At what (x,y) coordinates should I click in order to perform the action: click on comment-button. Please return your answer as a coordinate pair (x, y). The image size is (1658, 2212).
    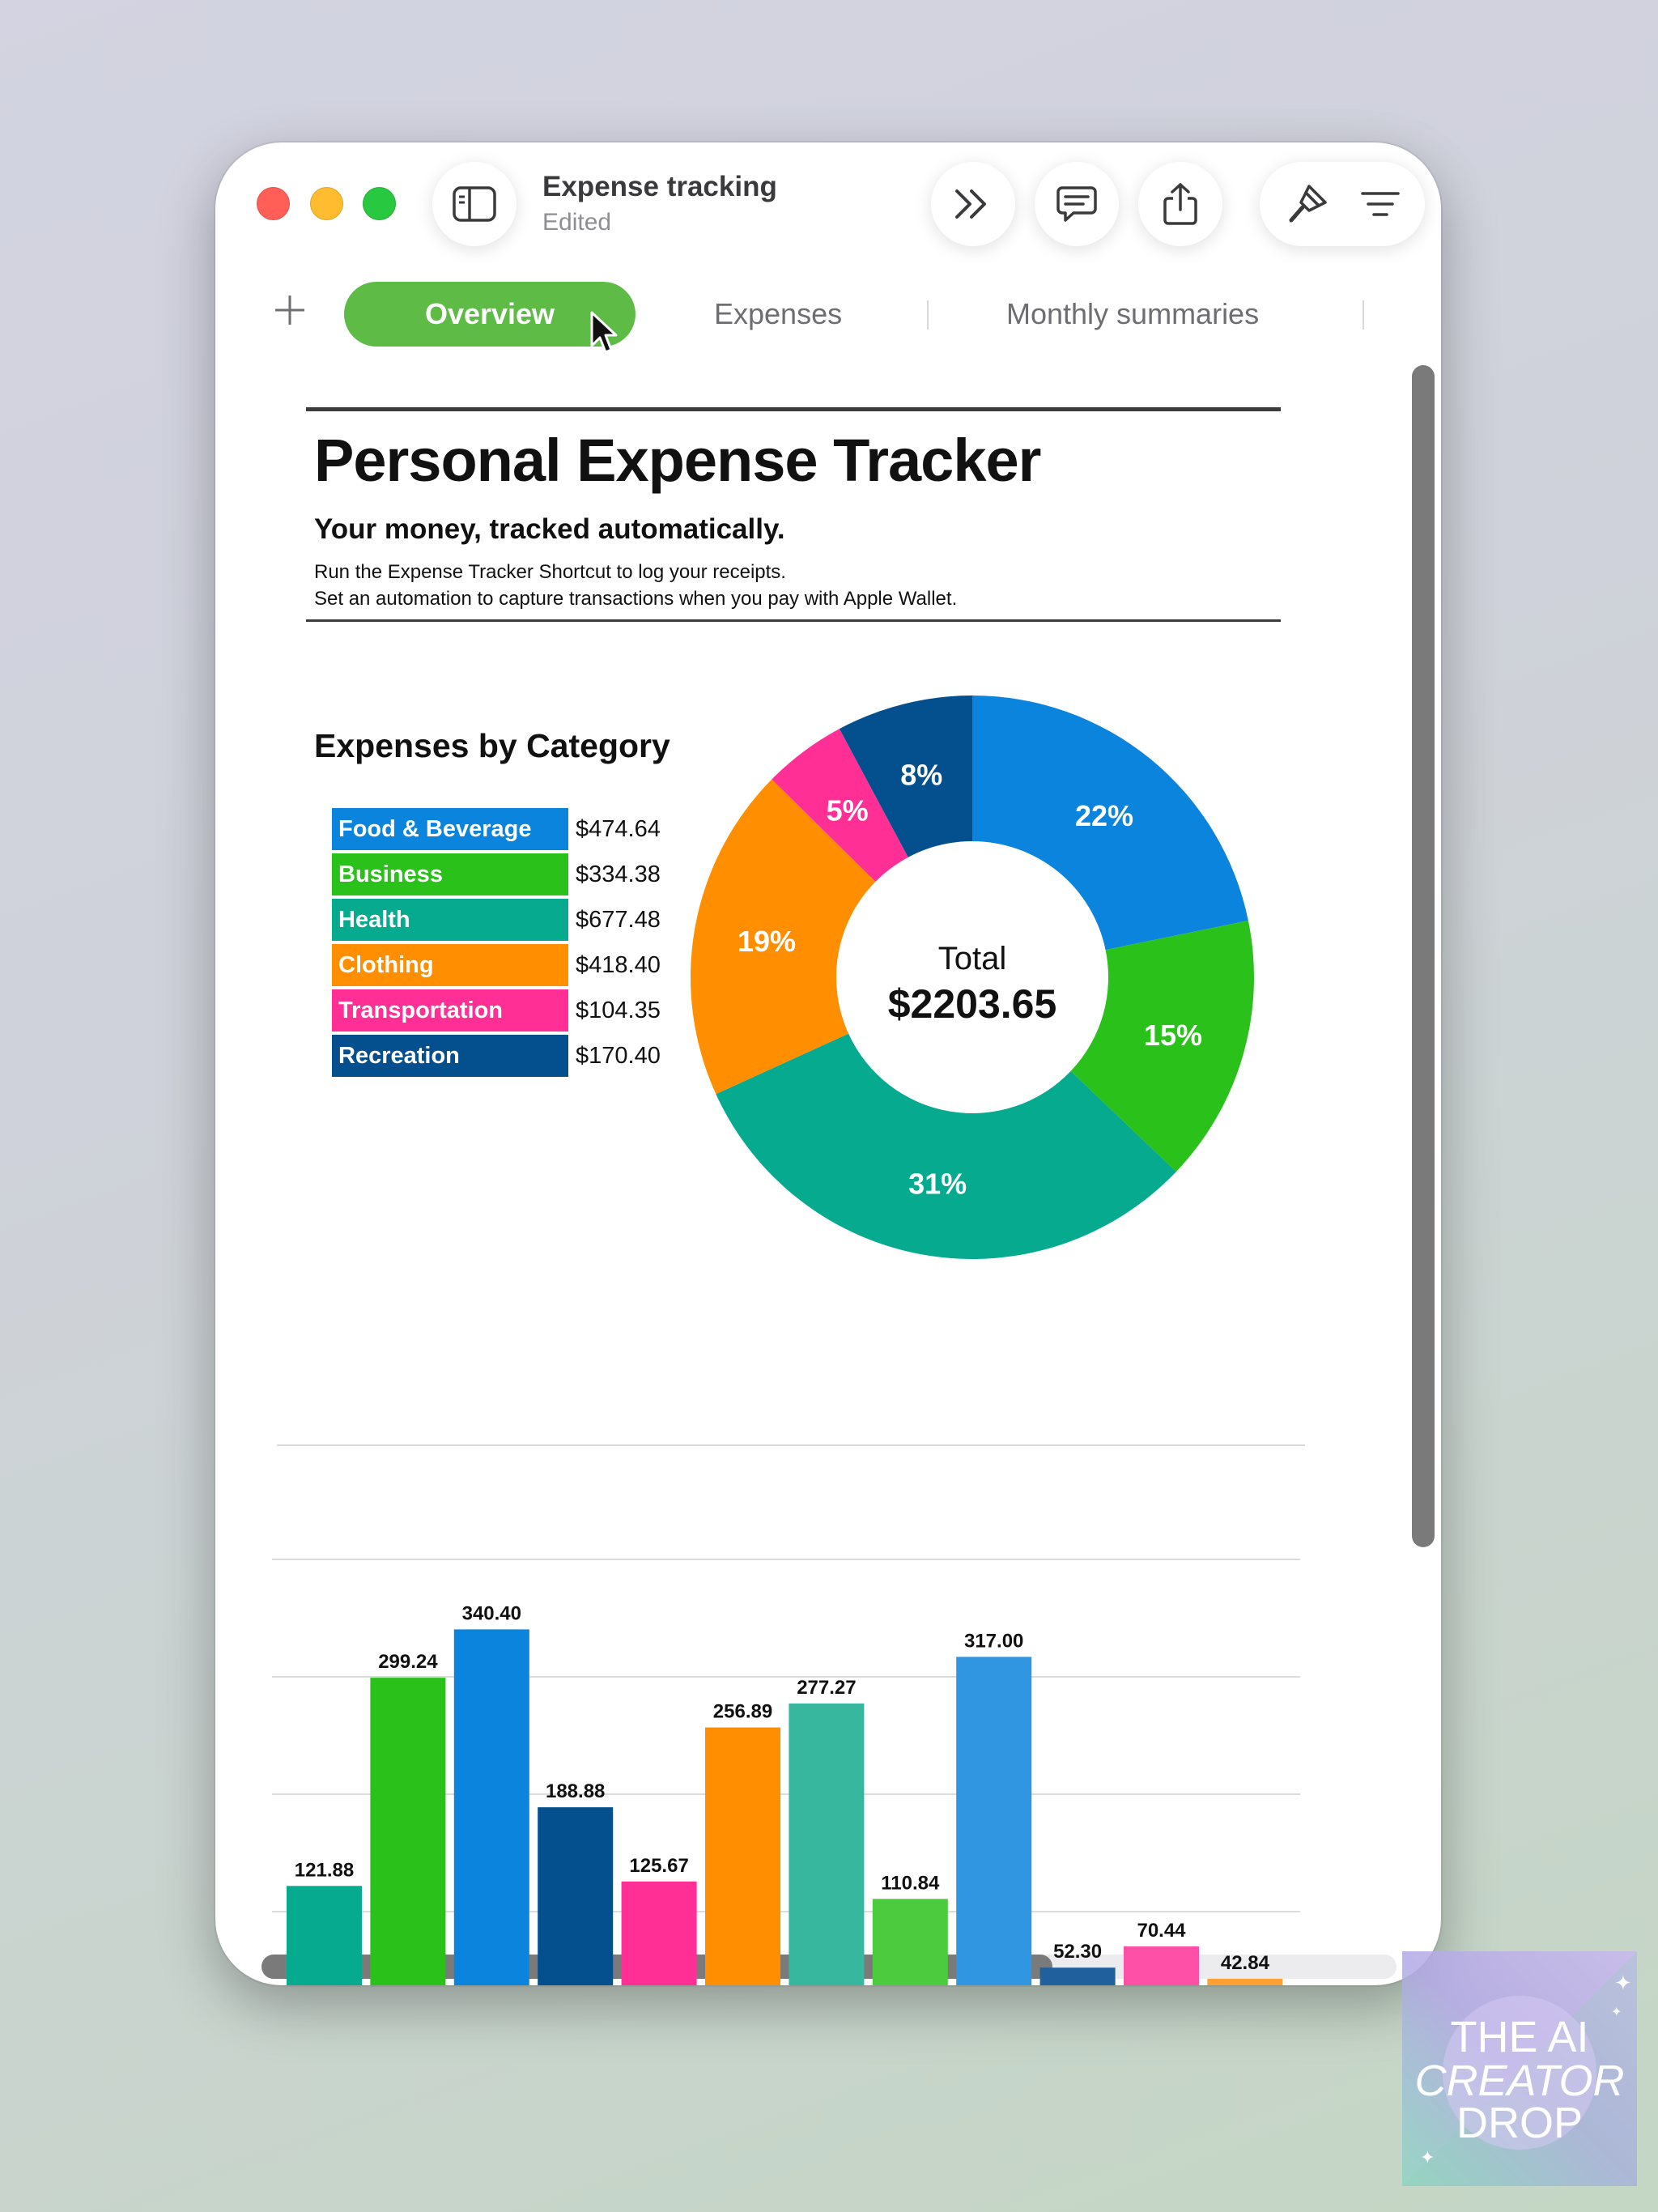
    Looking at the image, I should click on (1077, 204).